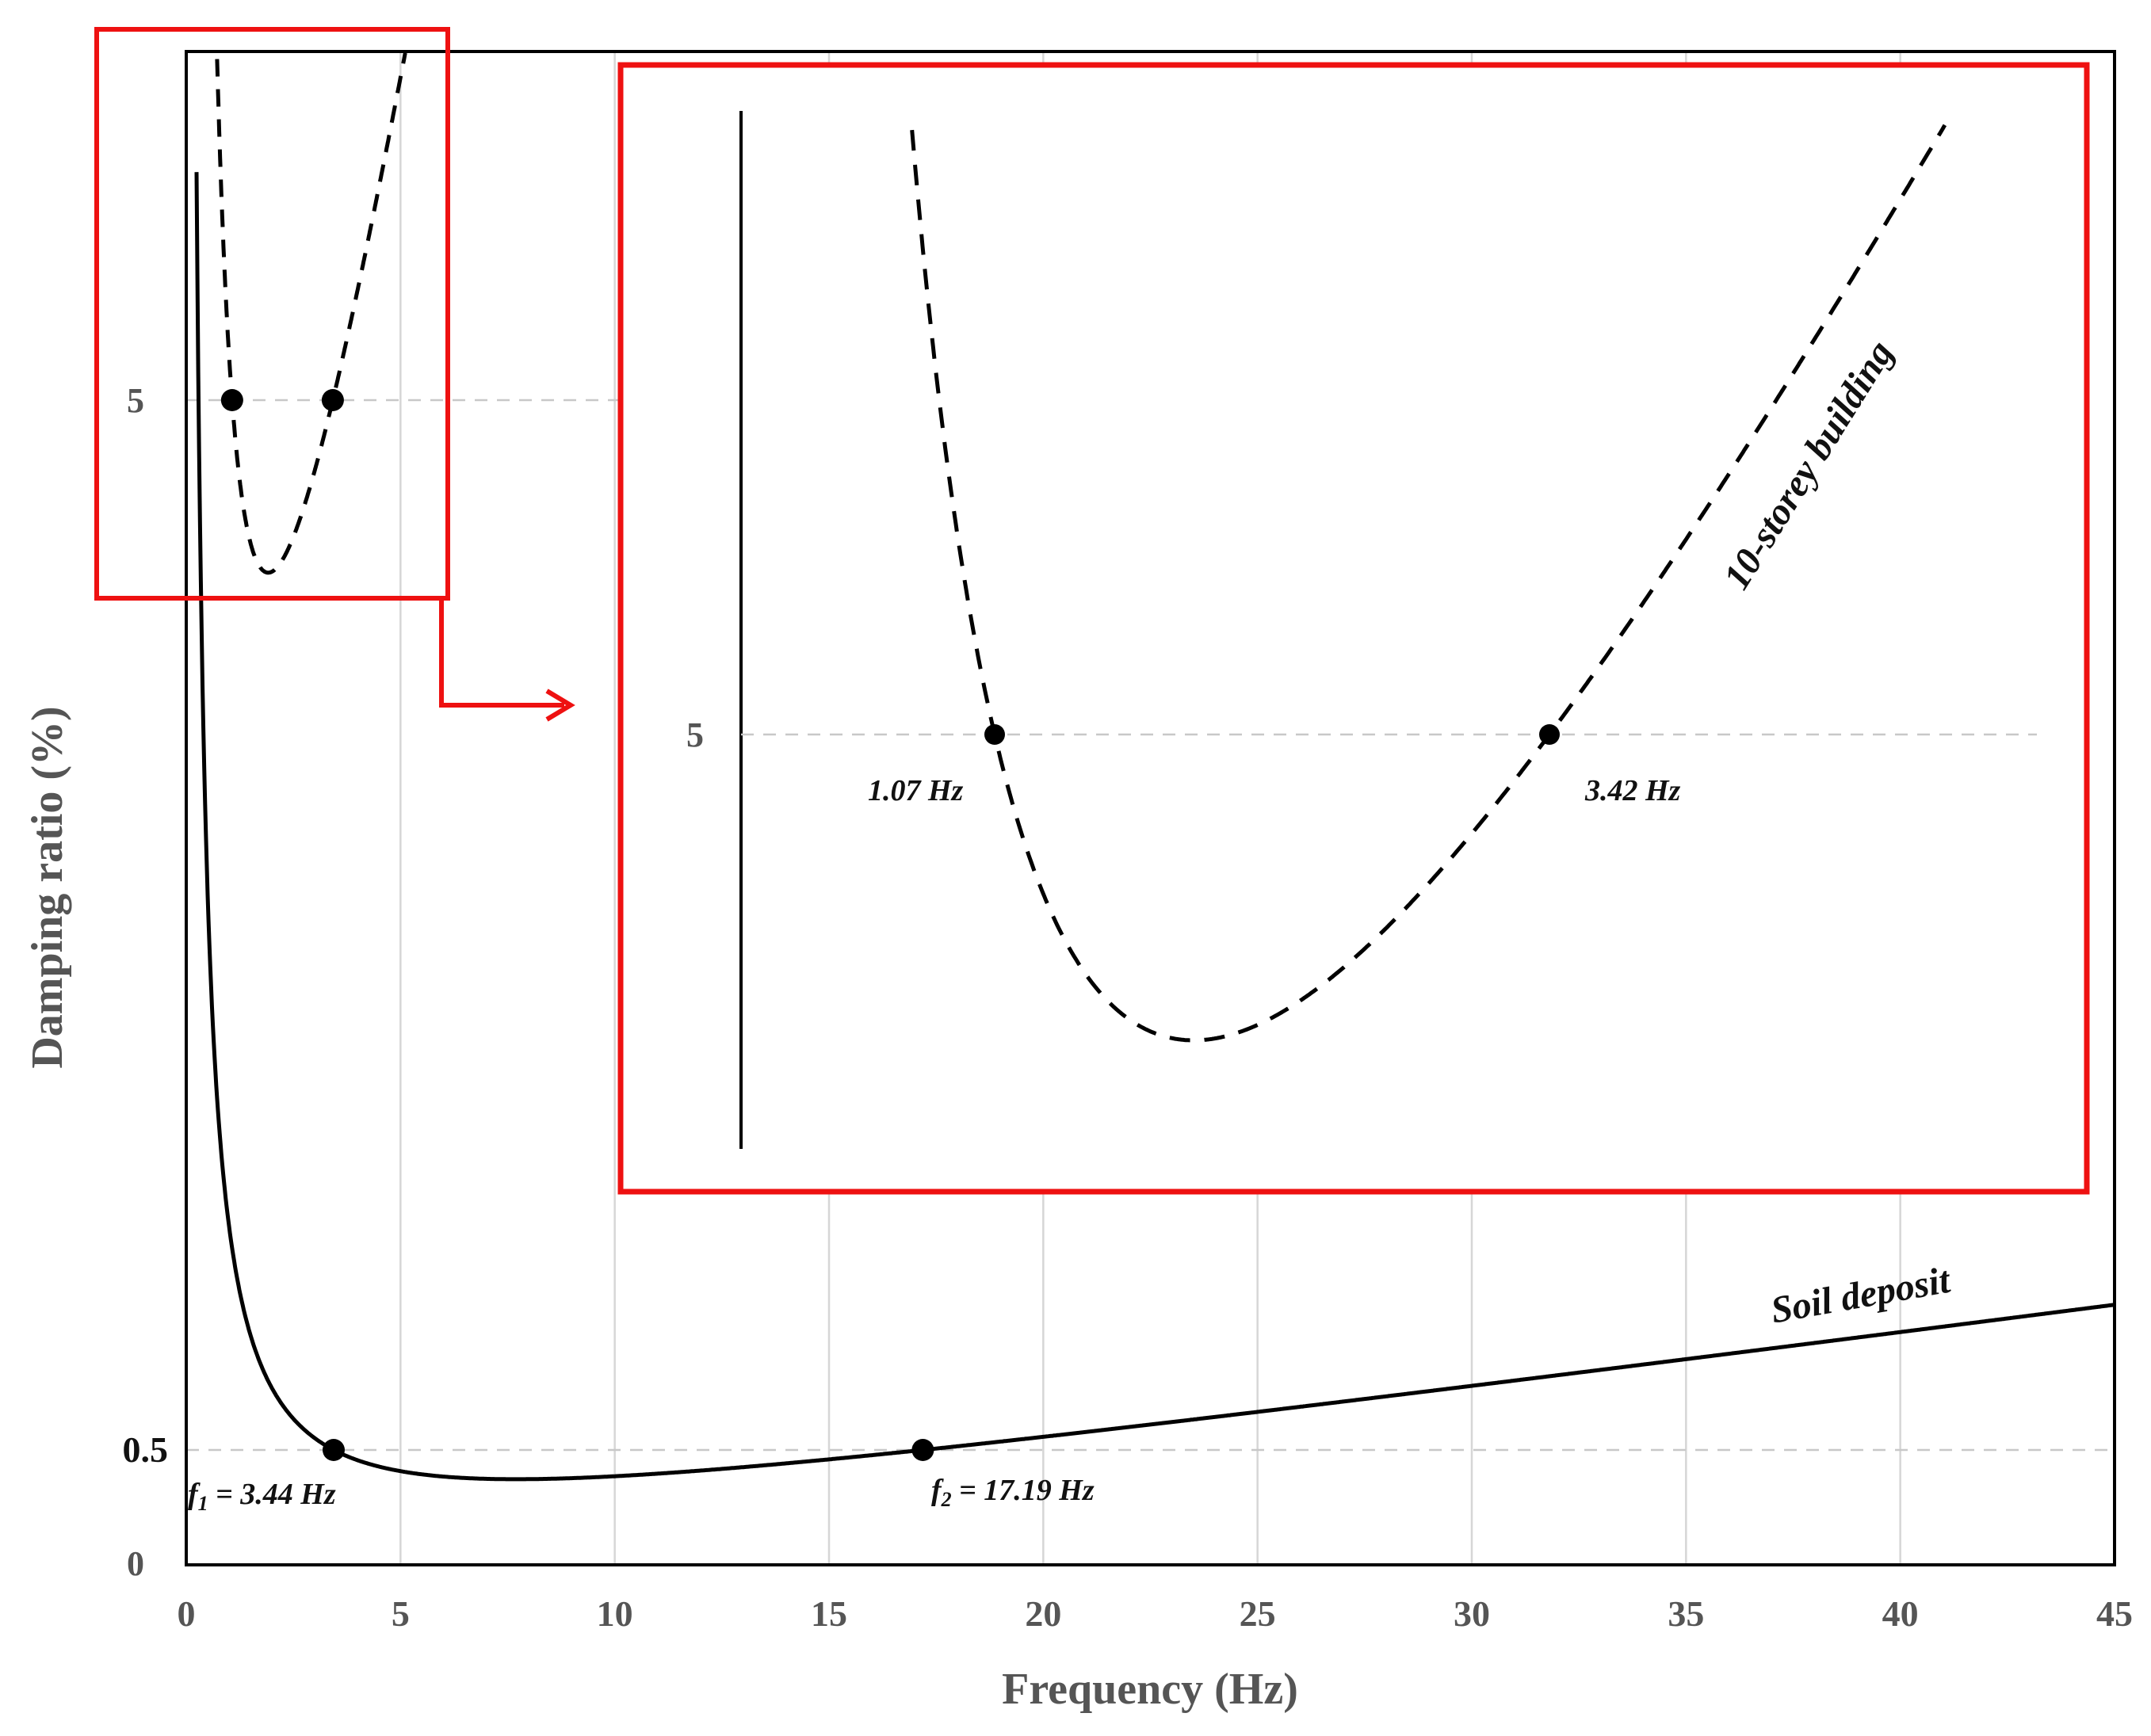  What do you see at coordinates (1156, 1613) in the screenshot?
I see `x-tick-labels: 0 5 10 15 20 25 30 35 40 45` at bounding box center [1156, 1613].